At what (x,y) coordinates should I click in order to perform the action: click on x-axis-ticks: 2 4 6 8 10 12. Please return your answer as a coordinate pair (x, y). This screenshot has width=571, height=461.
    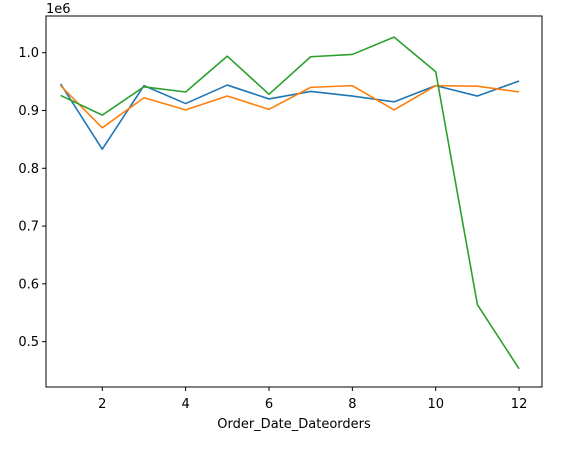
    Looking at the image, I should click on (312, 399).